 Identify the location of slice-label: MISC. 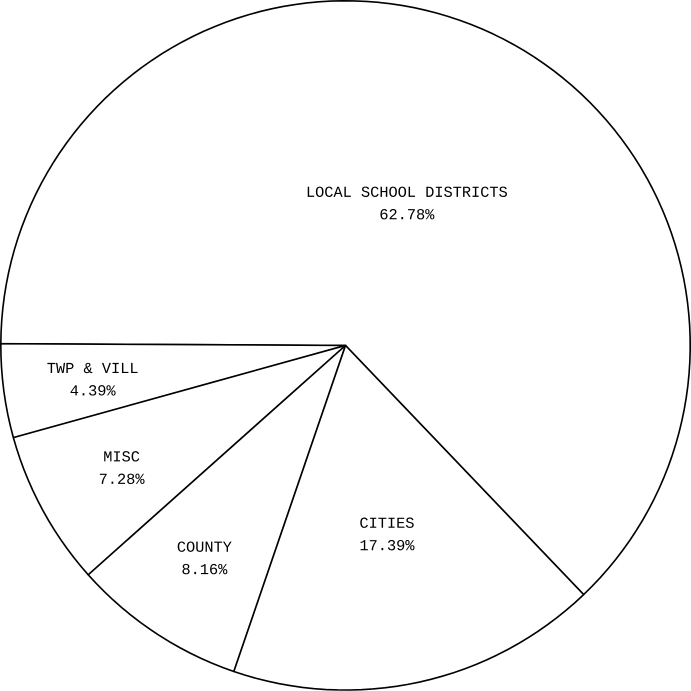
(122, 456).